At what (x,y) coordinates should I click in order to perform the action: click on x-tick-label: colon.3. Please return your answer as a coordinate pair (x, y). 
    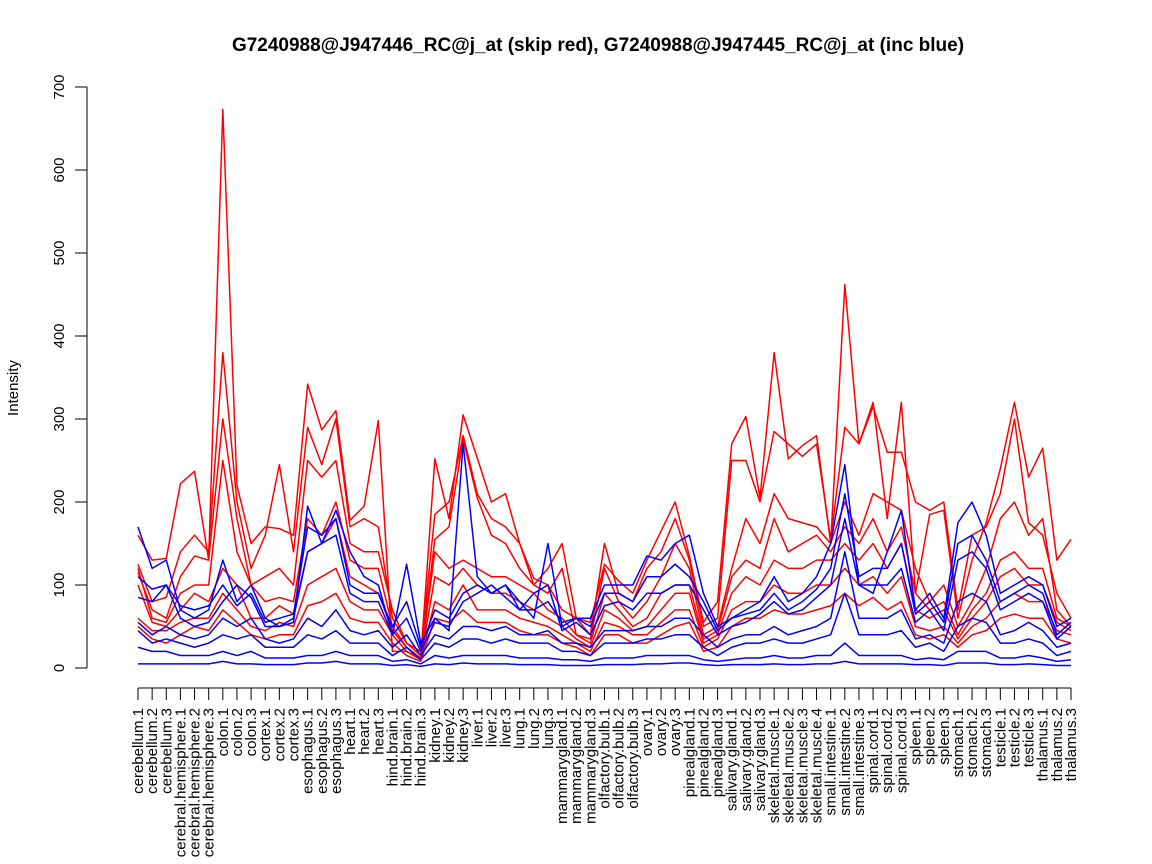
    Looking at the image, I should click on (251, 732).